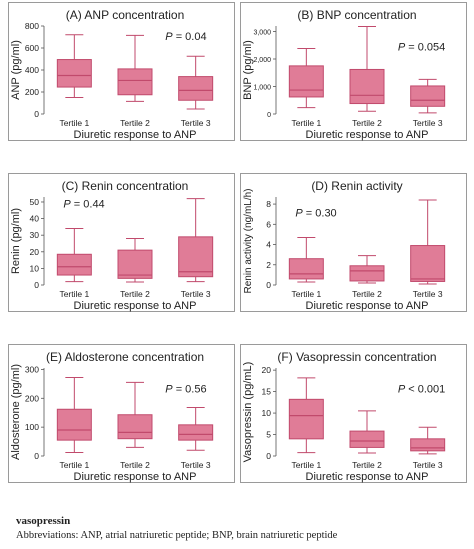 This screenshot has width=474, height=549. I want to click on panel-3-box-3-iqr, so click(196, 257).